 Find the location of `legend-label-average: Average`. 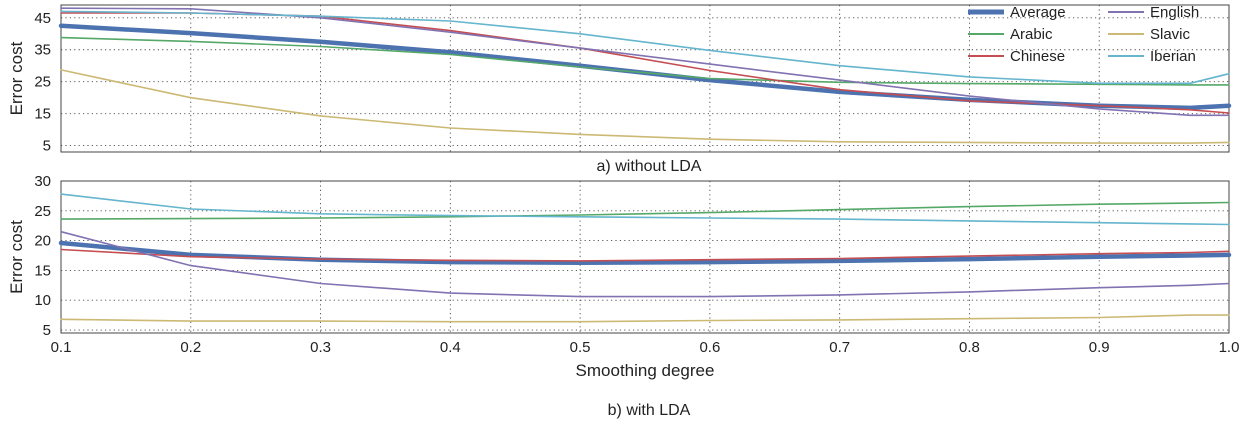

legend-label-average: Average is located at coordinates (1038, 12).